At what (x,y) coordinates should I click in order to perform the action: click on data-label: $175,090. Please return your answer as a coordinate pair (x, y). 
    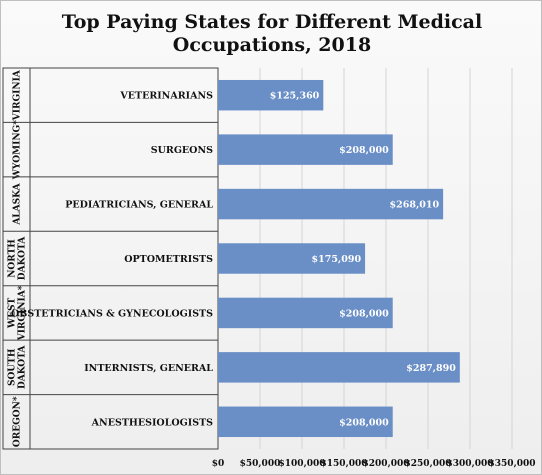
    Looking at the image, I should click on (336, 259).